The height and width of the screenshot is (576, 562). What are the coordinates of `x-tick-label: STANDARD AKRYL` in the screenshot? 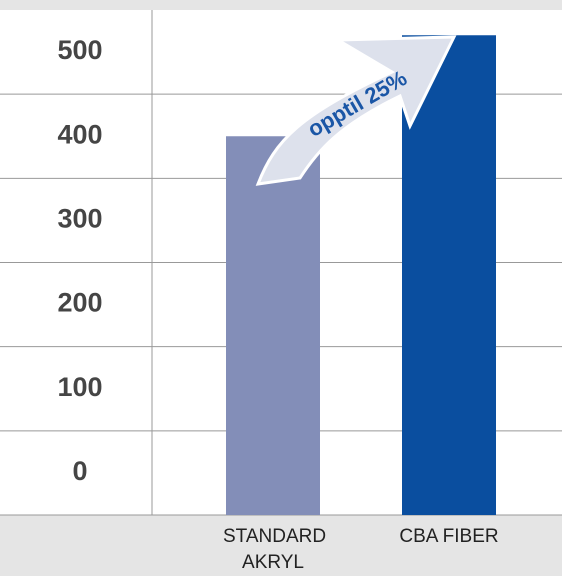 It's located at (275, 549).